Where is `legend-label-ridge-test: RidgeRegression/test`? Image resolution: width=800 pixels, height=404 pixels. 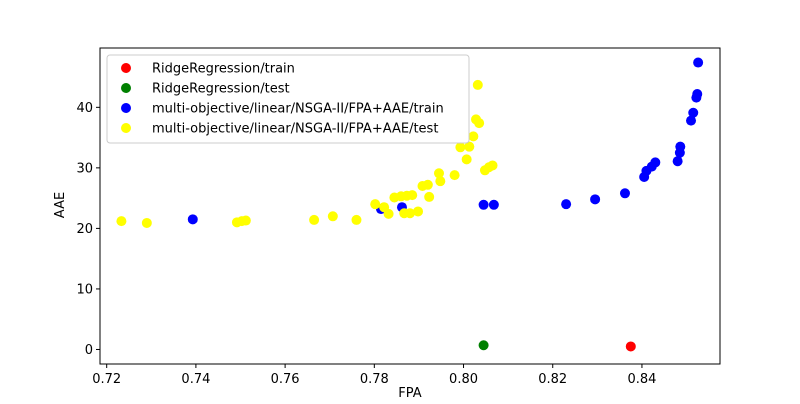 legend-label-ridge-test: RidgeRegression/test is located at coordinates (221, 89).